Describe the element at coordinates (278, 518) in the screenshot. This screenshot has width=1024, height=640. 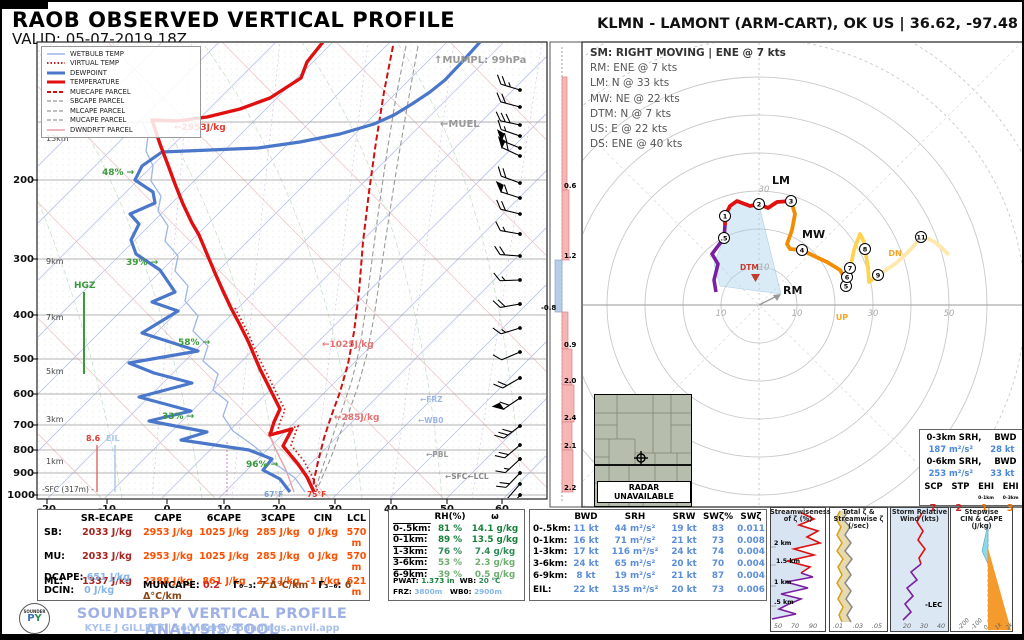
I see `col-3cape: 3CAPE` at that location.